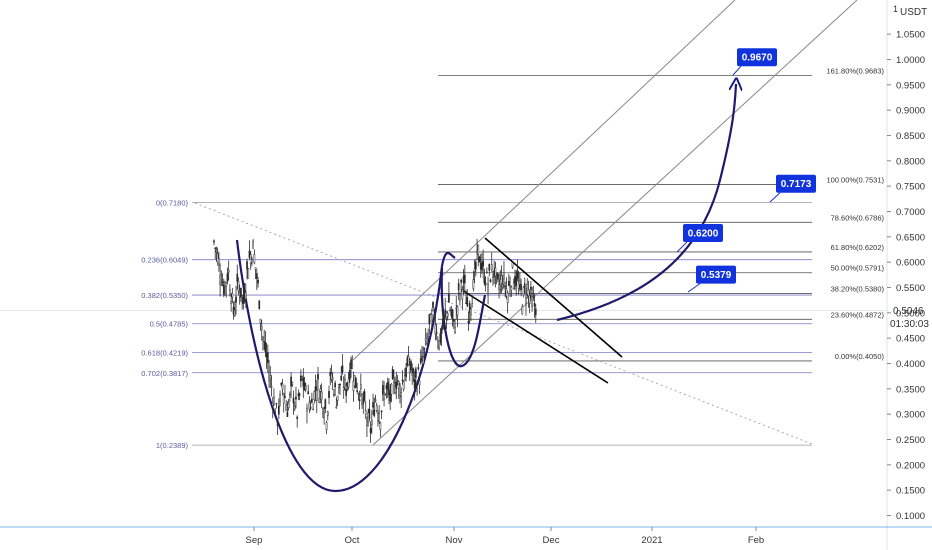 This screenshot has width=932, height=550. I want to click on currency-label: USDT, so click(913, 12).